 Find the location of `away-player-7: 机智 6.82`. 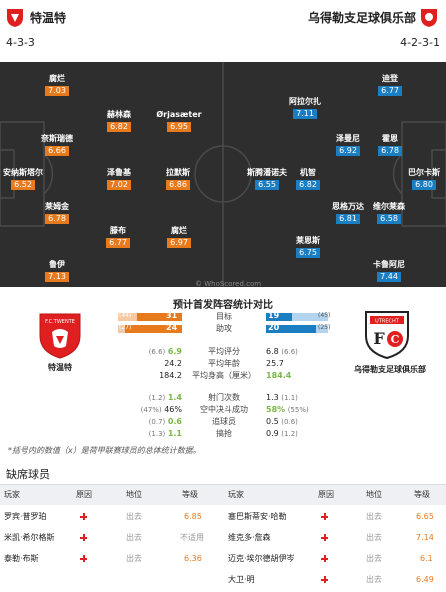

away-player-7: 机智 6.82 is located at coordinates (308, 179).